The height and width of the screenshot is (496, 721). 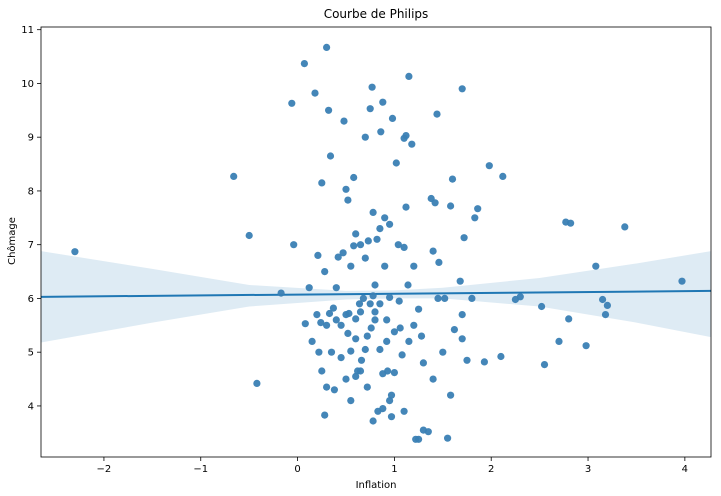 What do you see at coordinates (104, 469) in the screenshot?
I see `x-tick-label: −2` at bounding box center [104, 469].